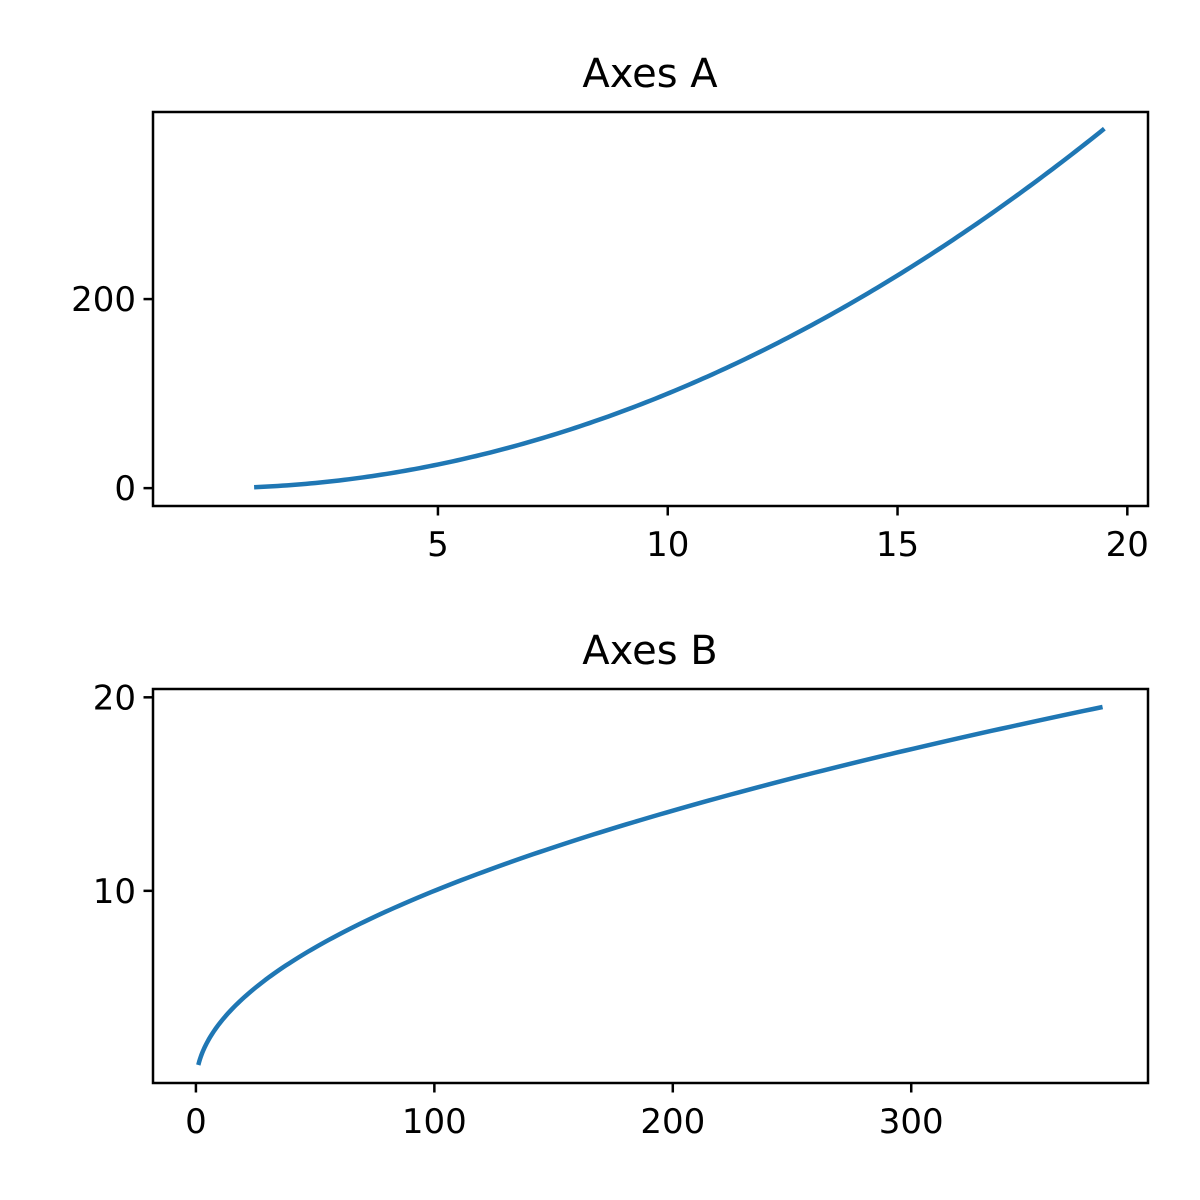 The height and width of the screenshot is (1200, 1200). Describe the element at coordinates (438, 545) in the screenshot. I see `axes-a-x-tick-label-0: 5` at that location.